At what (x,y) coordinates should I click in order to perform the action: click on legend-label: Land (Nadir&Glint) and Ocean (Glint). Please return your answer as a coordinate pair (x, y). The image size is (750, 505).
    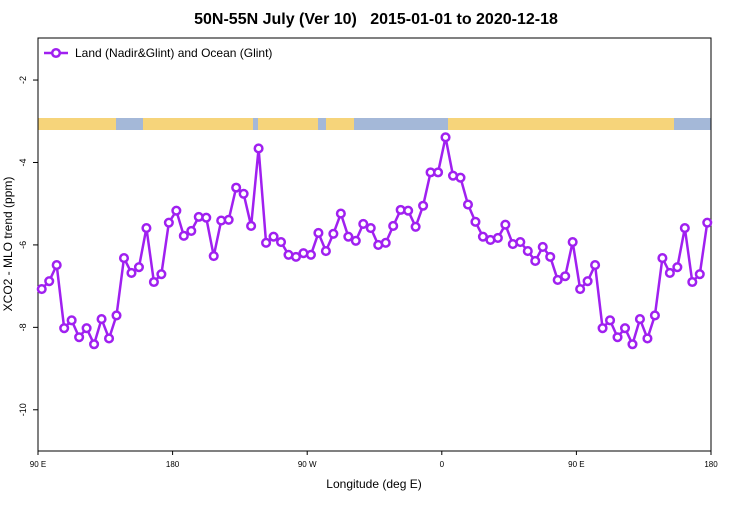
    Looking at the image, I should click on (173, 53).